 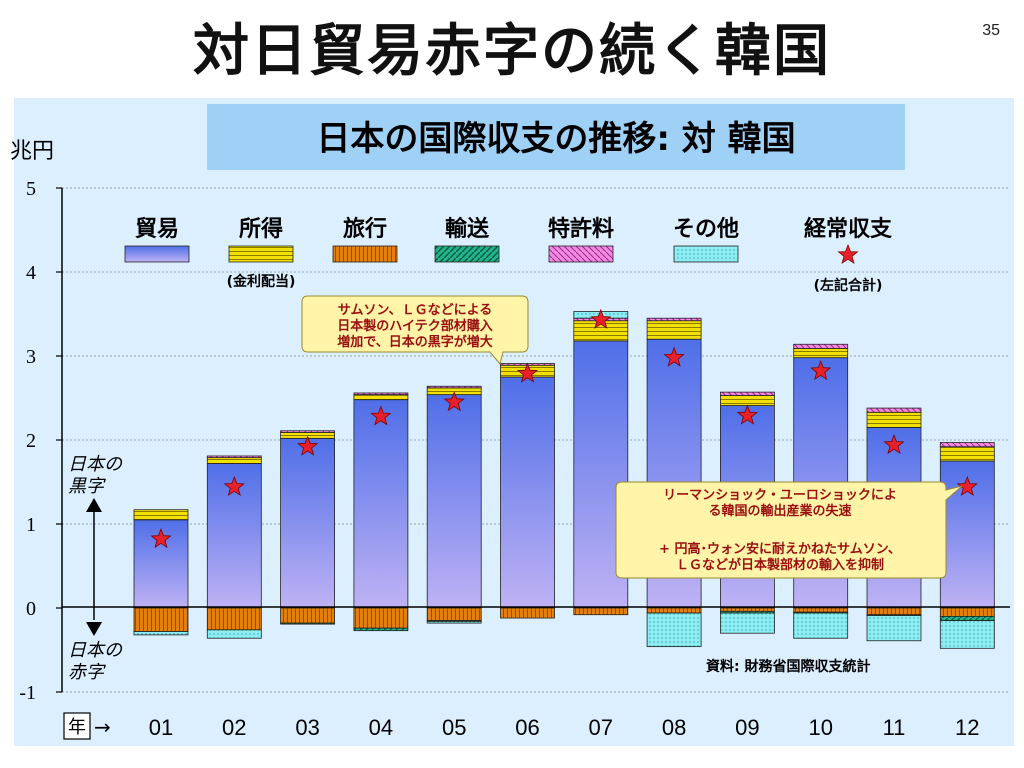 What do you see at coordinates (821, 625) in the screenshot?
I see `bar-その他-10` at bounding box center [821, 625].